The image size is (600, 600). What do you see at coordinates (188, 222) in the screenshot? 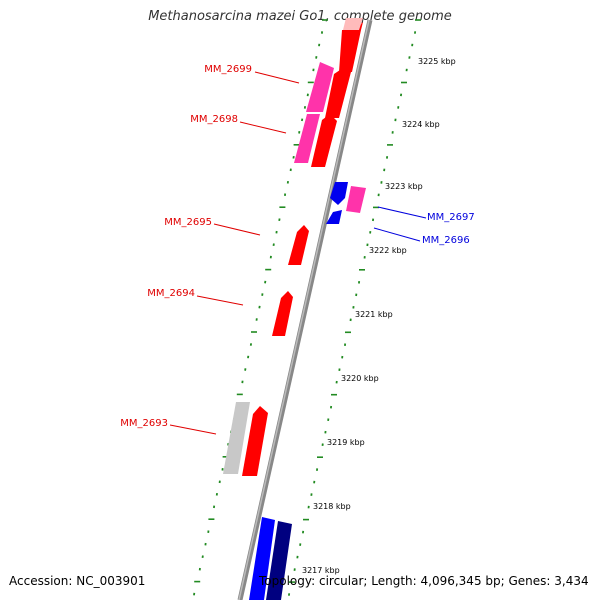
I see `gene-label-mm2695: MM_2695` at bounding box center [188, 222].